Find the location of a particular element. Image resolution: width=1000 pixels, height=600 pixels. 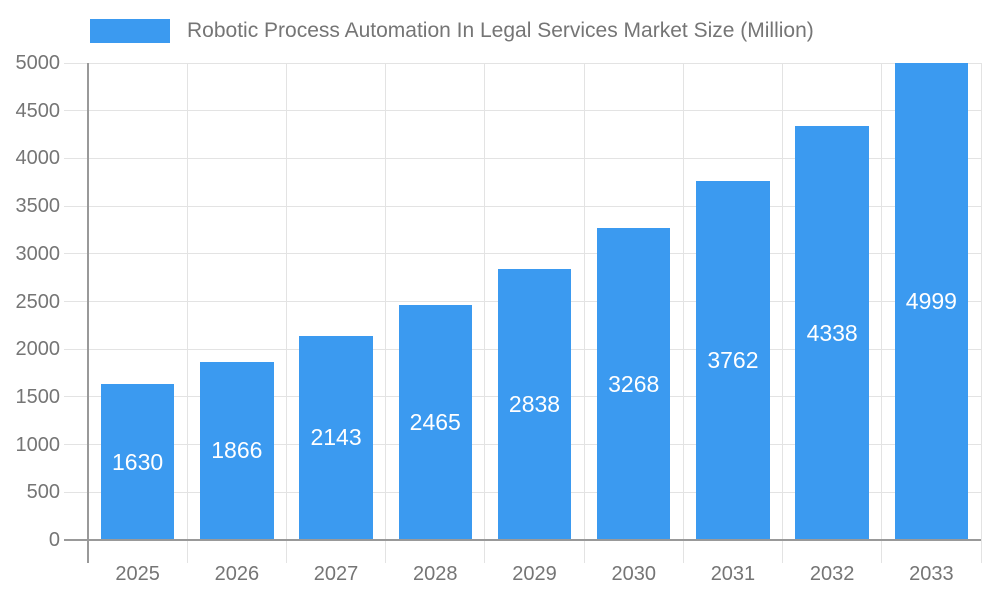

bar-2029: 2838 is located at coordinates (534, 404).